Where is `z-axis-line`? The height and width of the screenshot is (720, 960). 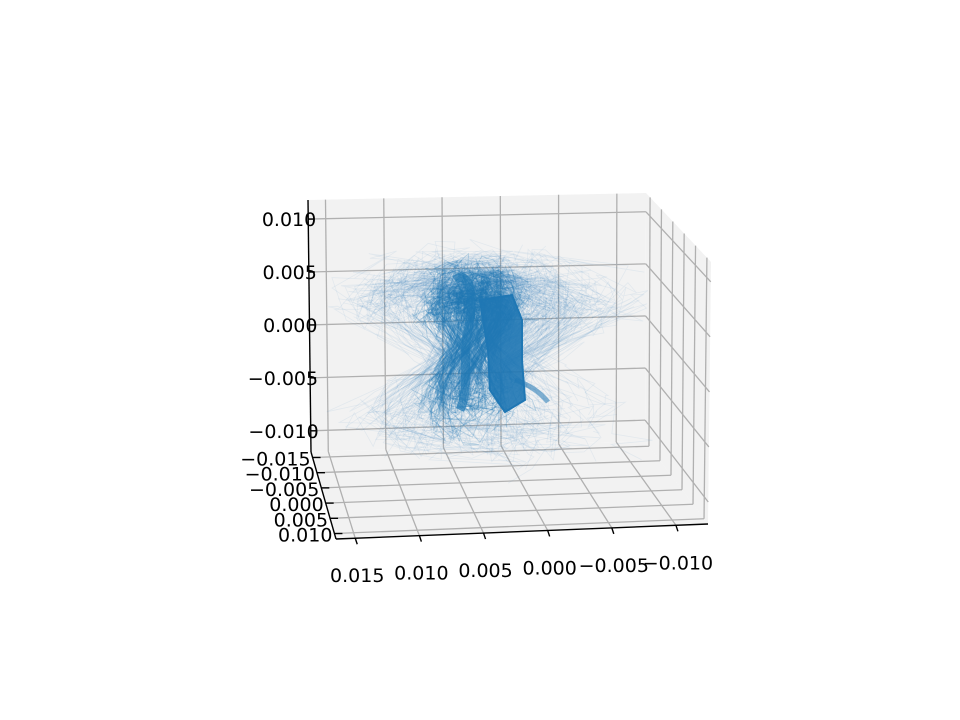
z-axis-line is located at coordinates (309, 326).